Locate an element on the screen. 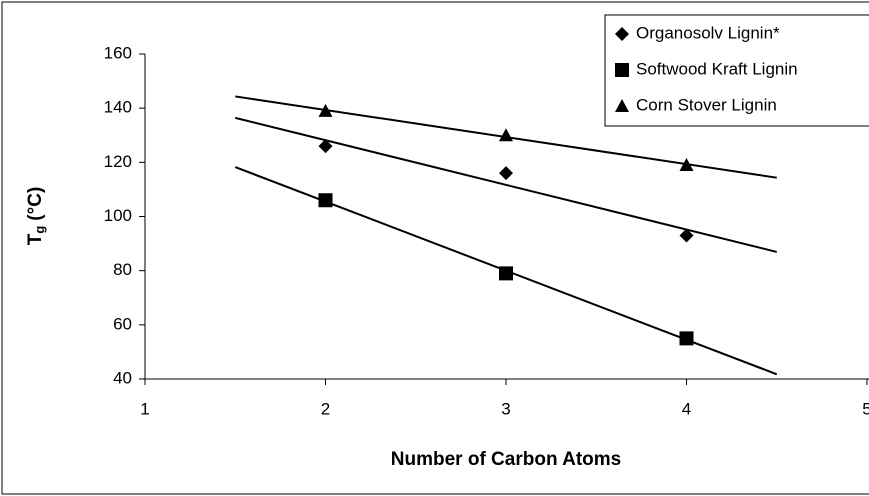 The width and height of the screenshot is (869, 496). legend-label: Corn Stover Lignin is located at coordinates (706, 104).